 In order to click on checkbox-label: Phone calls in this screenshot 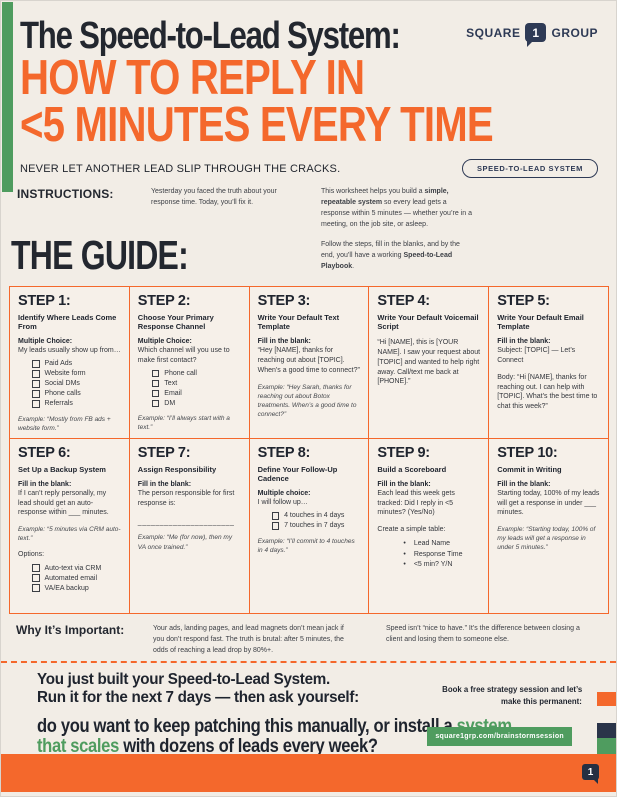, I will do `click(62, 394)`.